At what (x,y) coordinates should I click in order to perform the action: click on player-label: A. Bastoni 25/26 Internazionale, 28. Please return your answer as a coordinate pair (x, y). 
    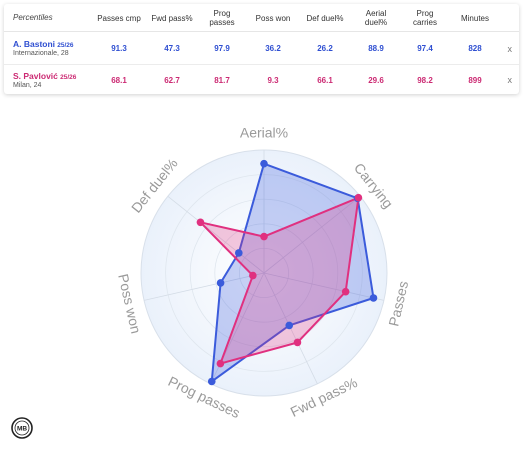
    Looking at the image, I should click on (43, 48).